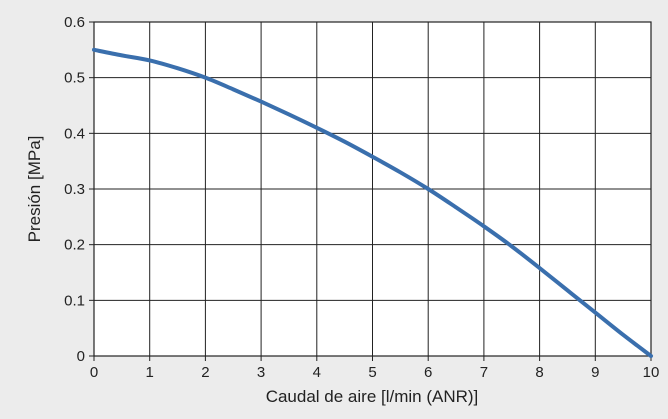 The height and width of the screenshot is (419, 668). I want to click on y-tick-label: 0.5, so click(74, 78).